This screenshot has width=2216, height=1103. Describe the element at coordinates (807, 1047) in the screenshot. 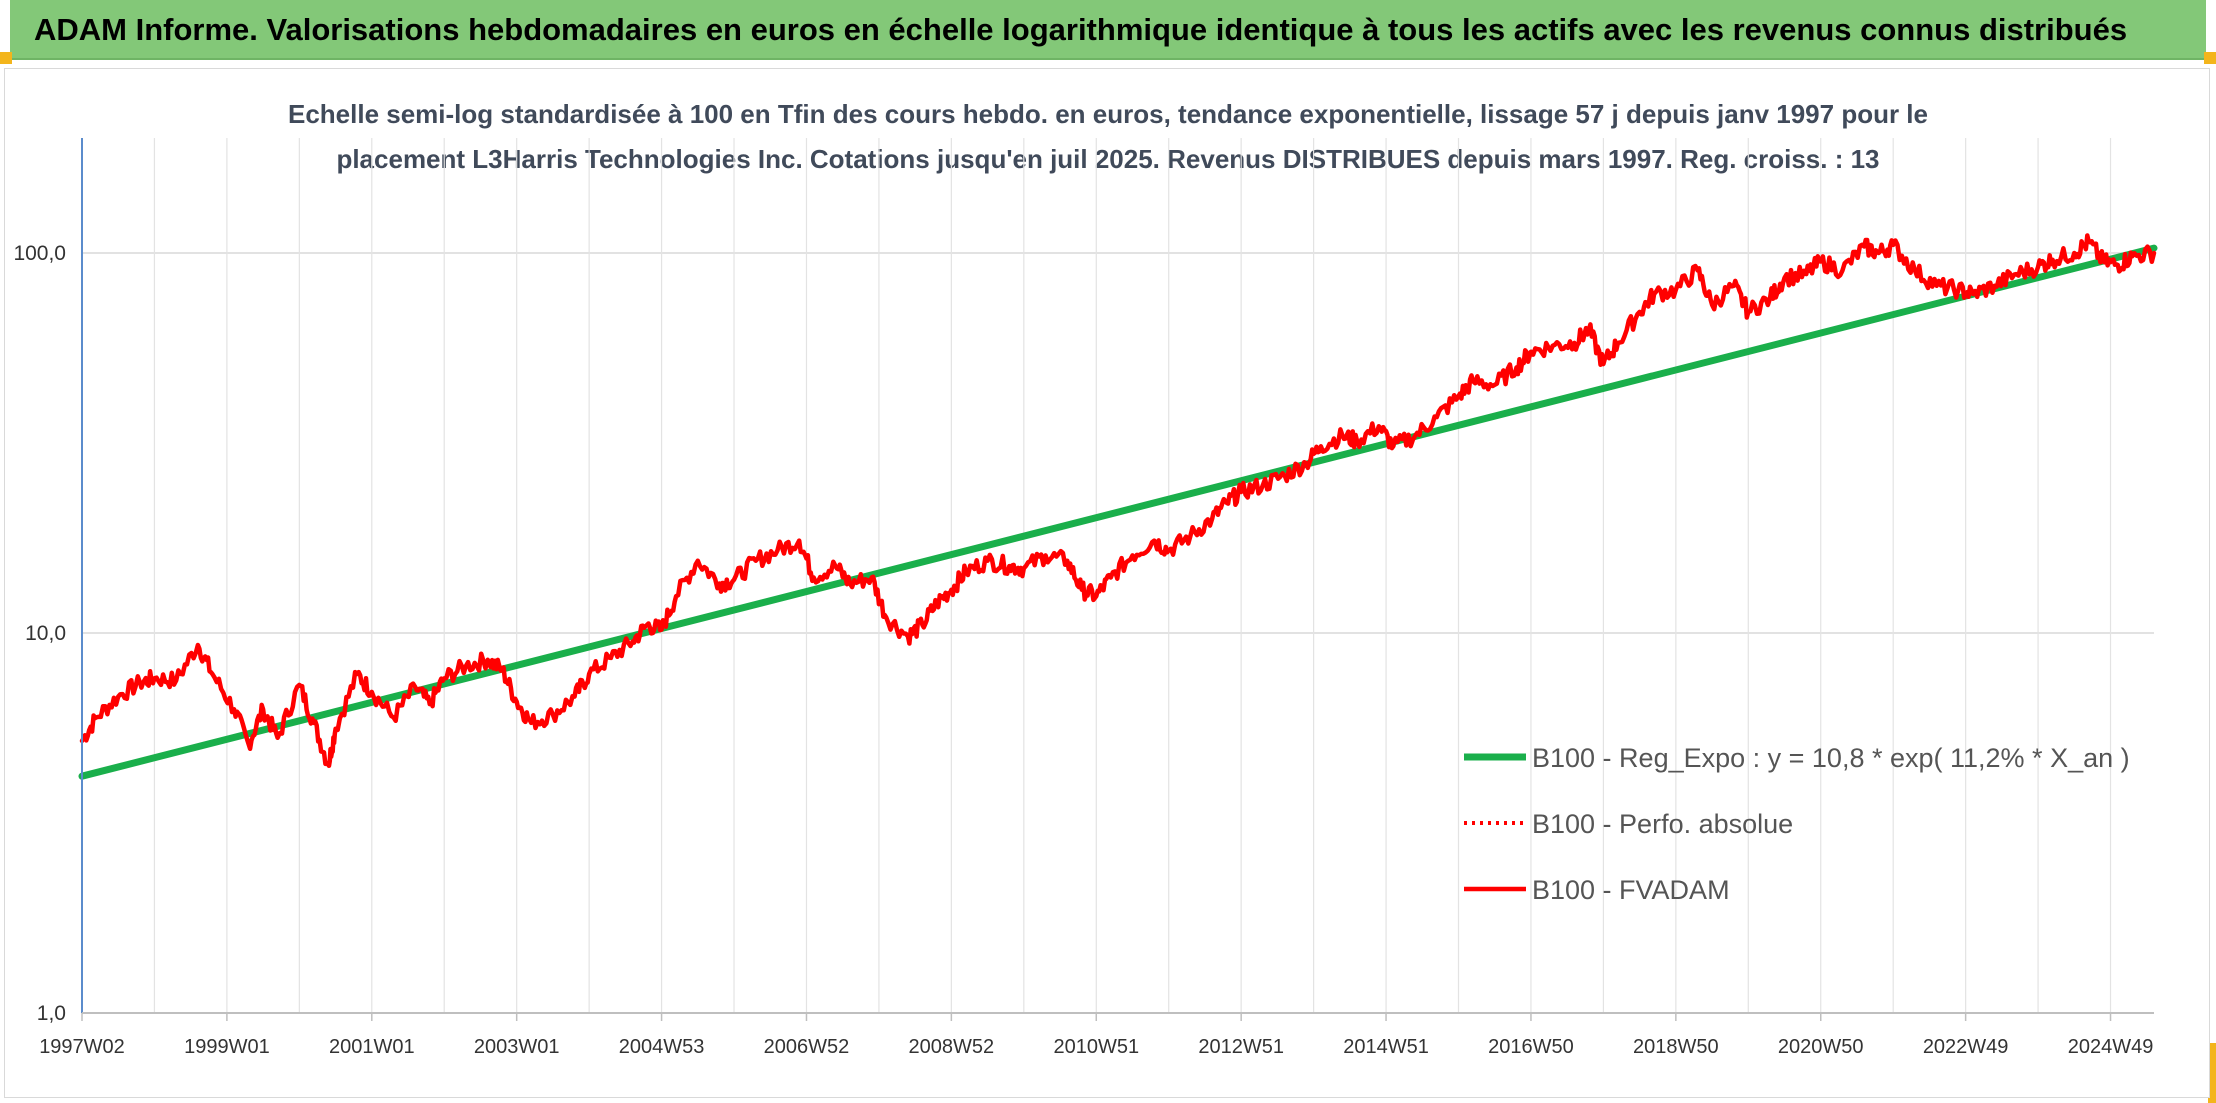

I see `x-tick-label: 2006W52` at that location.